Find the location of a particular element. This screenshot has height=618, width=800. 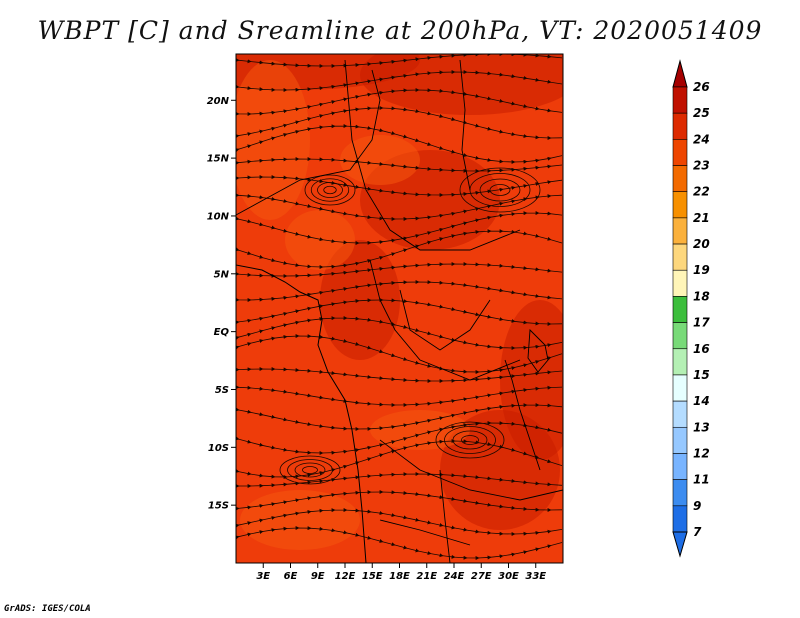

colorbar: 26 25 24 23 22 21 20 19 18 17 16 15 14 13 12 11 9 7 is located at coordinates (691, 308).